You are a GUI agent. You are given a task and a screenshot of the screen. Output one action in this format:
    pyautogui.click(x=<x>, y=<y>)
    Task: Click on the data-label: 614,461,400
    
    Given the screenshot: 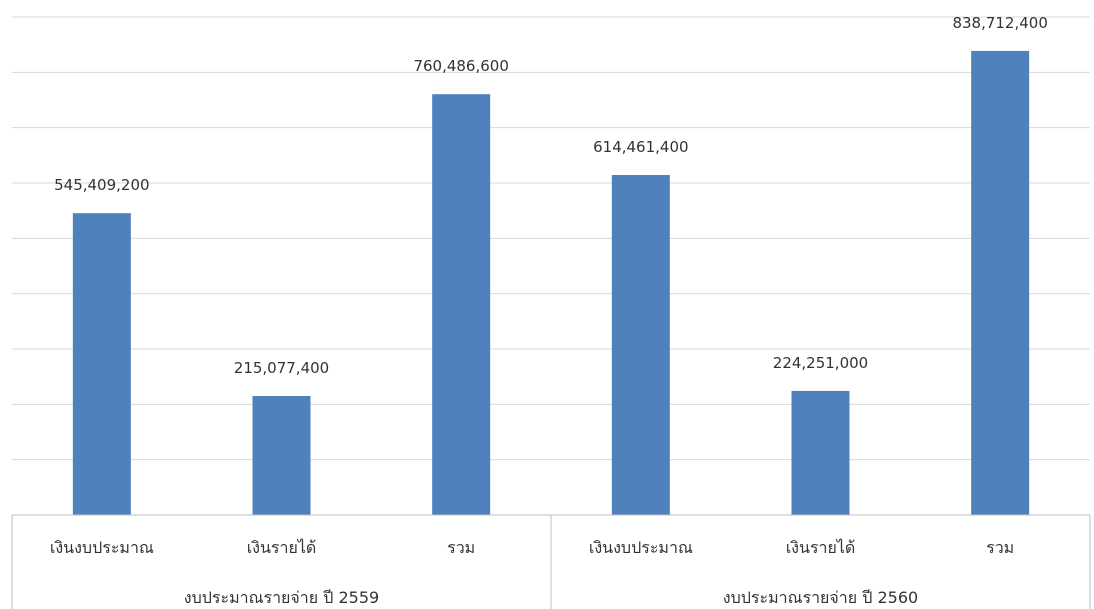 What is the action you would take?
    pyautogui.click(x=640, y=147)
    